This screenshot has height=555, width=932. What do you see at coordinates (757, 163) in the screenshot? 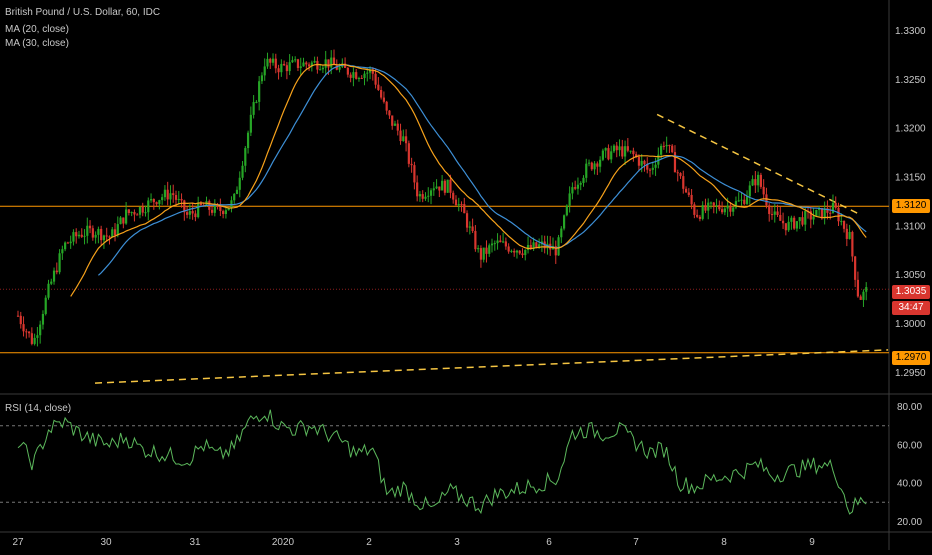
I see `trendline-resistance` at bounding box center [757, 163].